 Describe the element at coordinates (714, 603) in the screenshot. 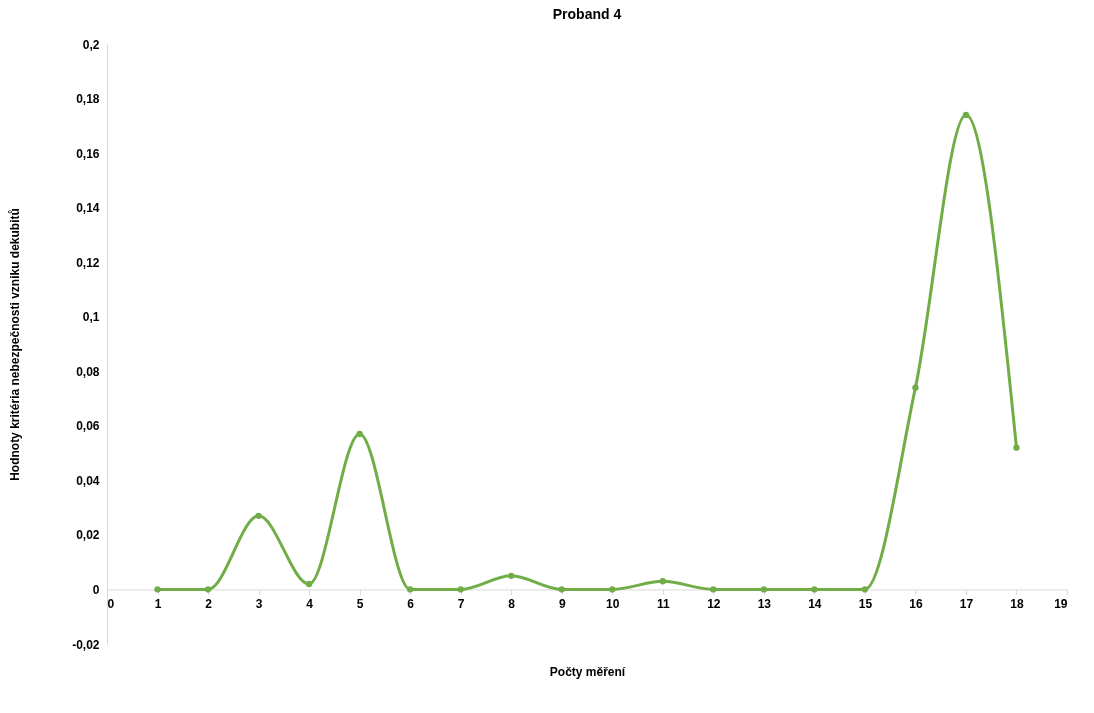

I see `x-tick-label: 12` at that location.